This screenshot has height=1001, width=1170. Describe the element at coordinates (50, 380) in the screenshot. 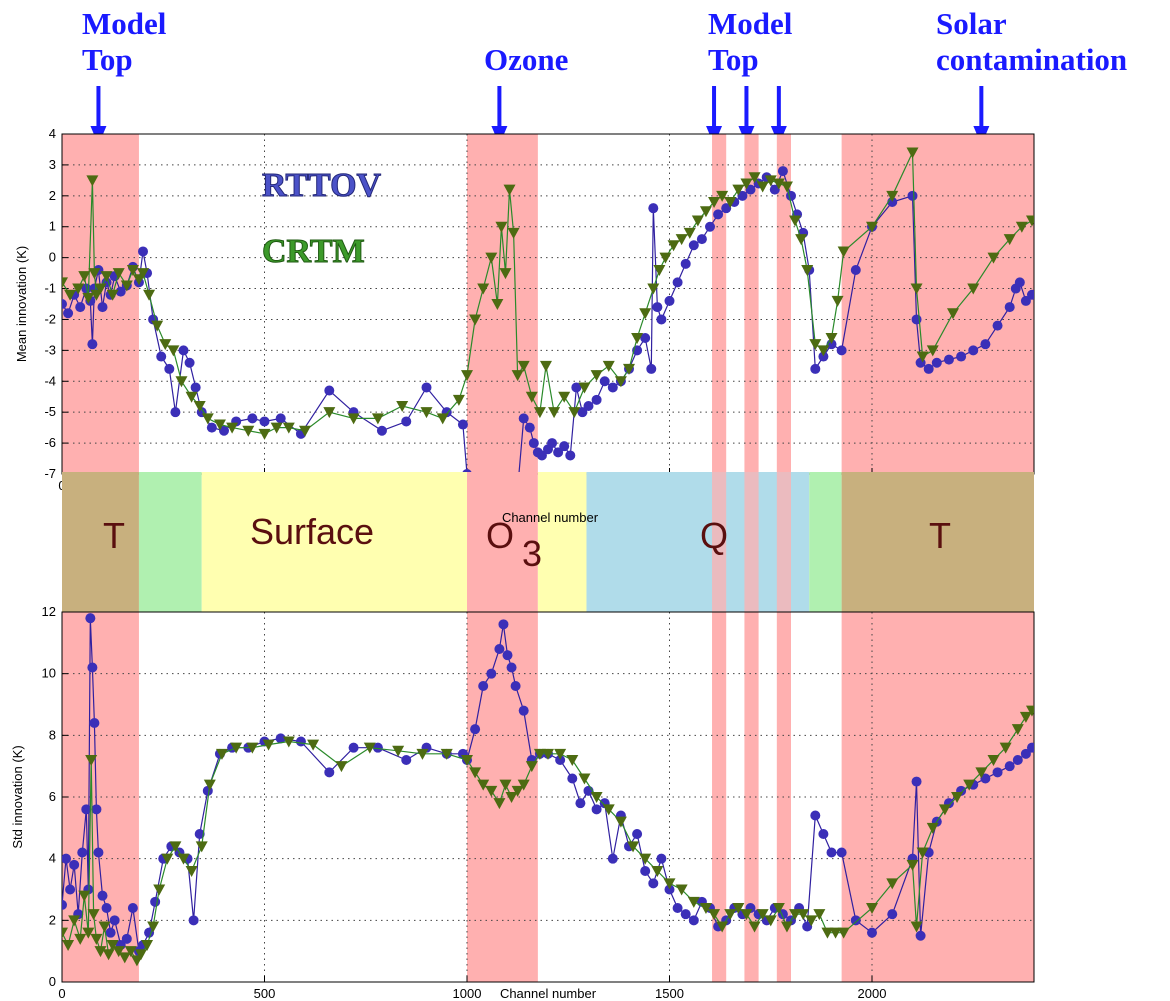

I see `y-tick-label: -4` at that location.